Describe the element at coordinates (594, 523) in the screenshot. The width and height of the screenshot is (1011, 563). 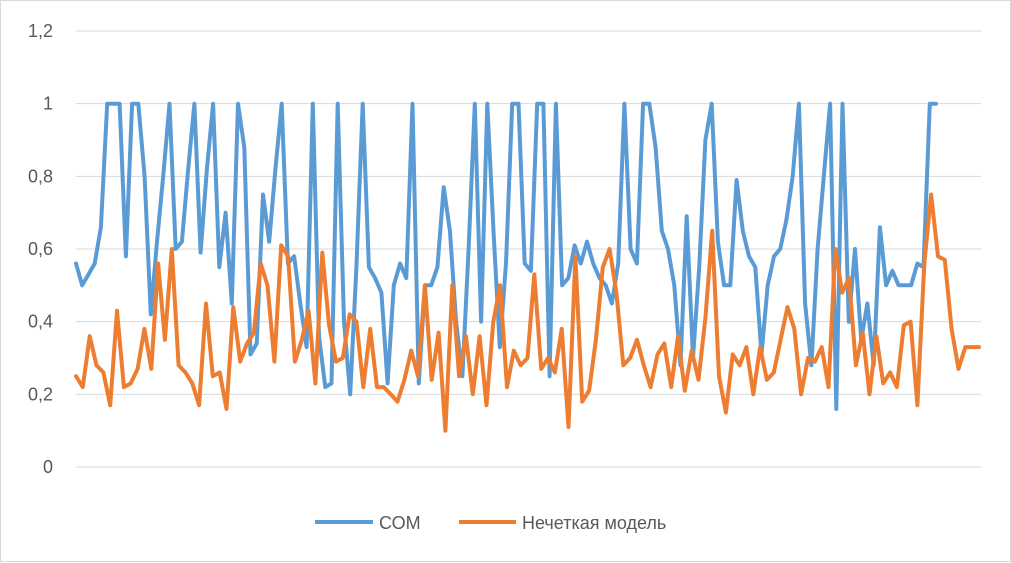
I see `legend-label-2: Нечеткая модель` at that location.